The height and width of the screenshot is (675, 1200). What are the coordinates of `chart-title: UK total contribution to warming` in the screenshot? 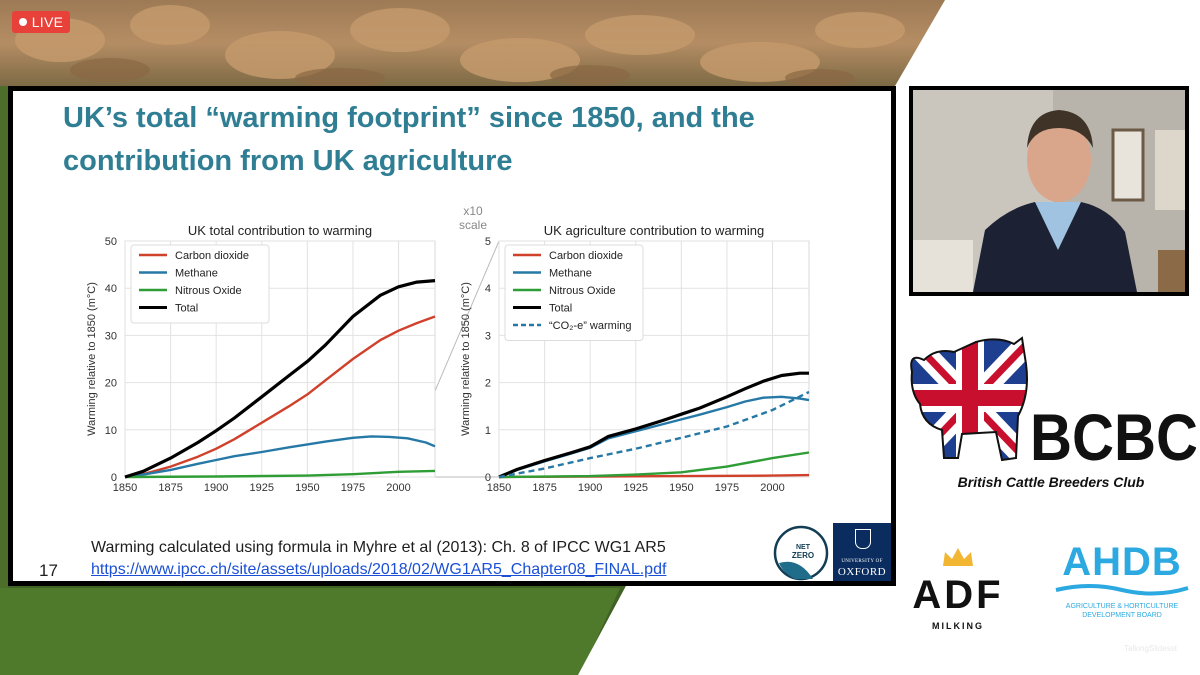 It's located at (280, 230).